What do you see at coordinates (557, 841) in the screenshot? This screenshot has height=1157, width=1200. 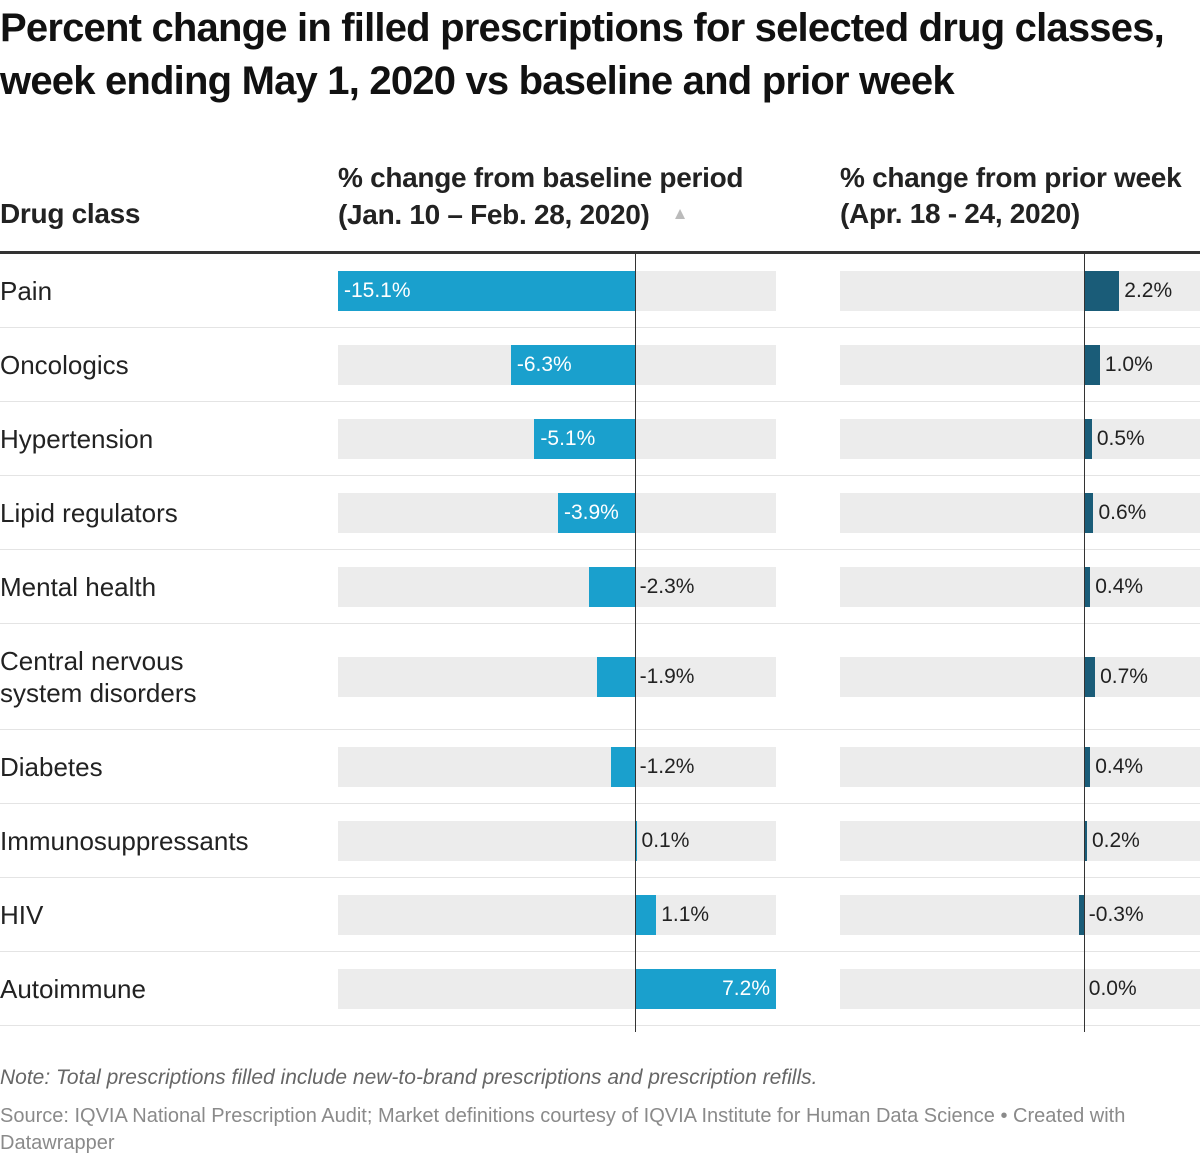 I see `baseline-bar-track: 0.1%` at bounding box center [557, 841].